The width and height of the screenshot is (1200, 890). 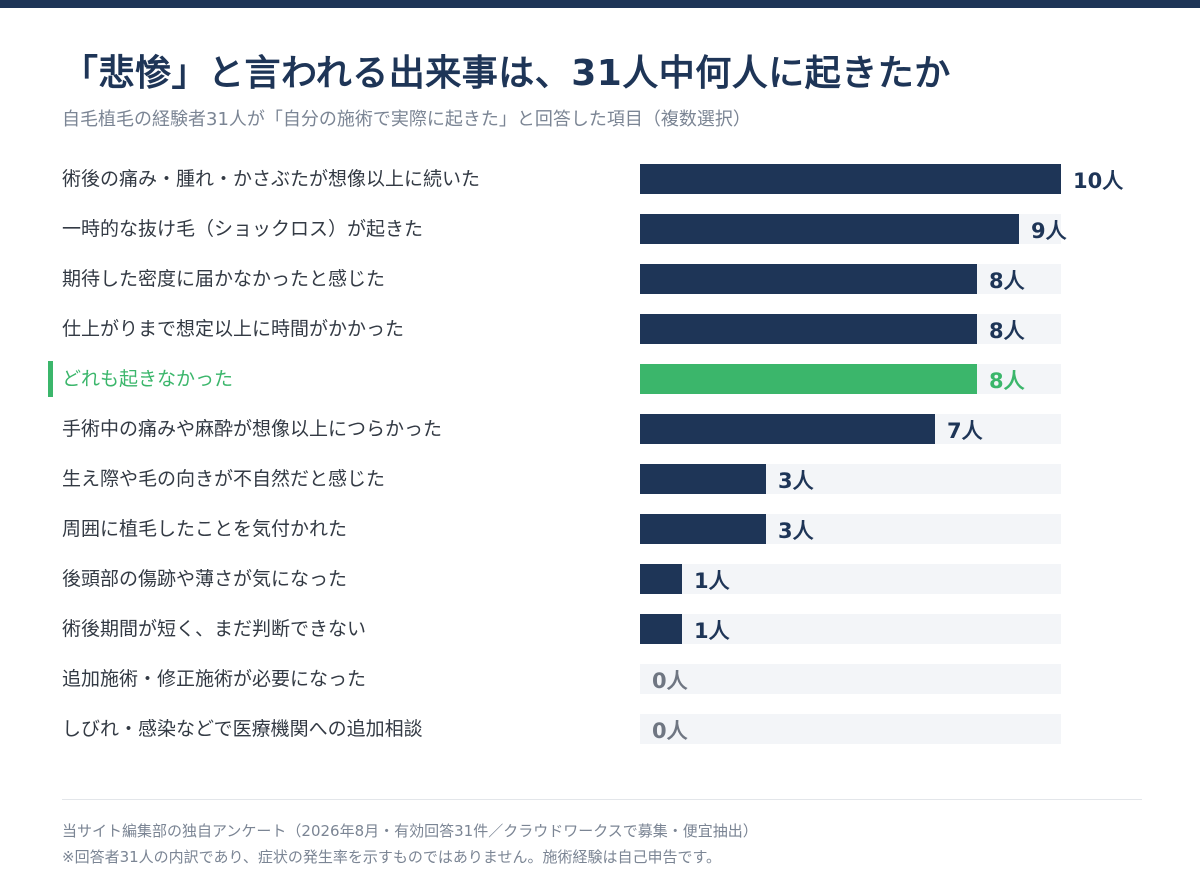 I want to click on bar-row: 術後の痛み・腫れ・かさぶたが想像以上に続いた 10人, so click(x=600, y=179).